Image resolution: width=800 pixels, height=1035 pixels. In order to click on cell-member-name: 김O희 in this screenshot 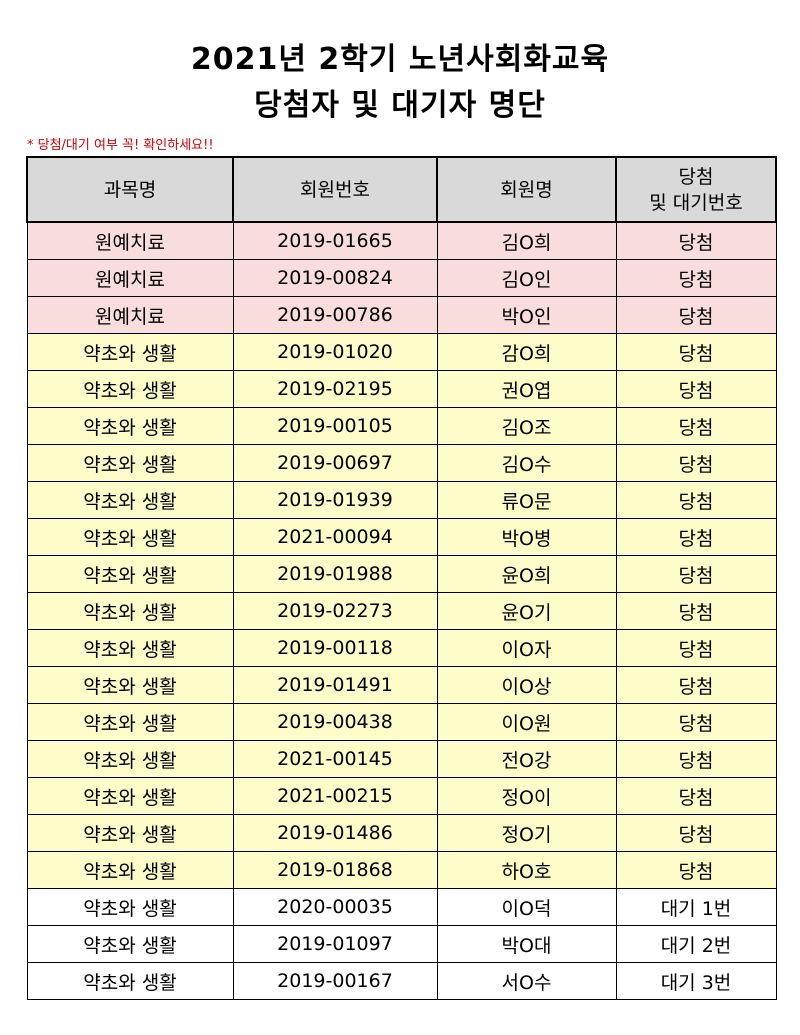, I will do `click(526, 240)`.